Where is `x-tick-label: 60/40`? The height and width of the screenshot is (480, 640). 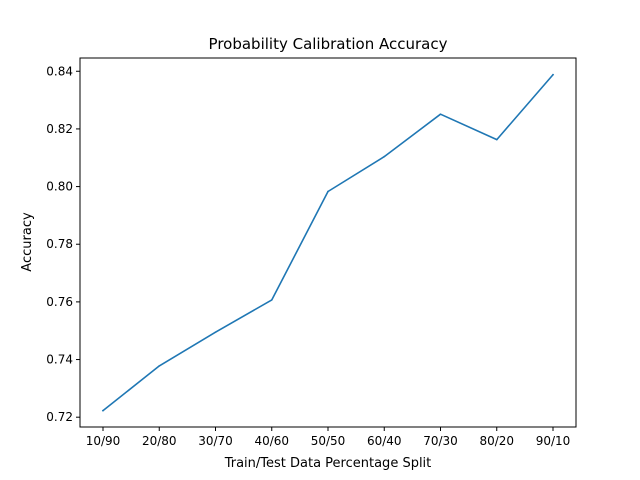
x-tick-label: 60/40 is located at coordinates (384, 441).